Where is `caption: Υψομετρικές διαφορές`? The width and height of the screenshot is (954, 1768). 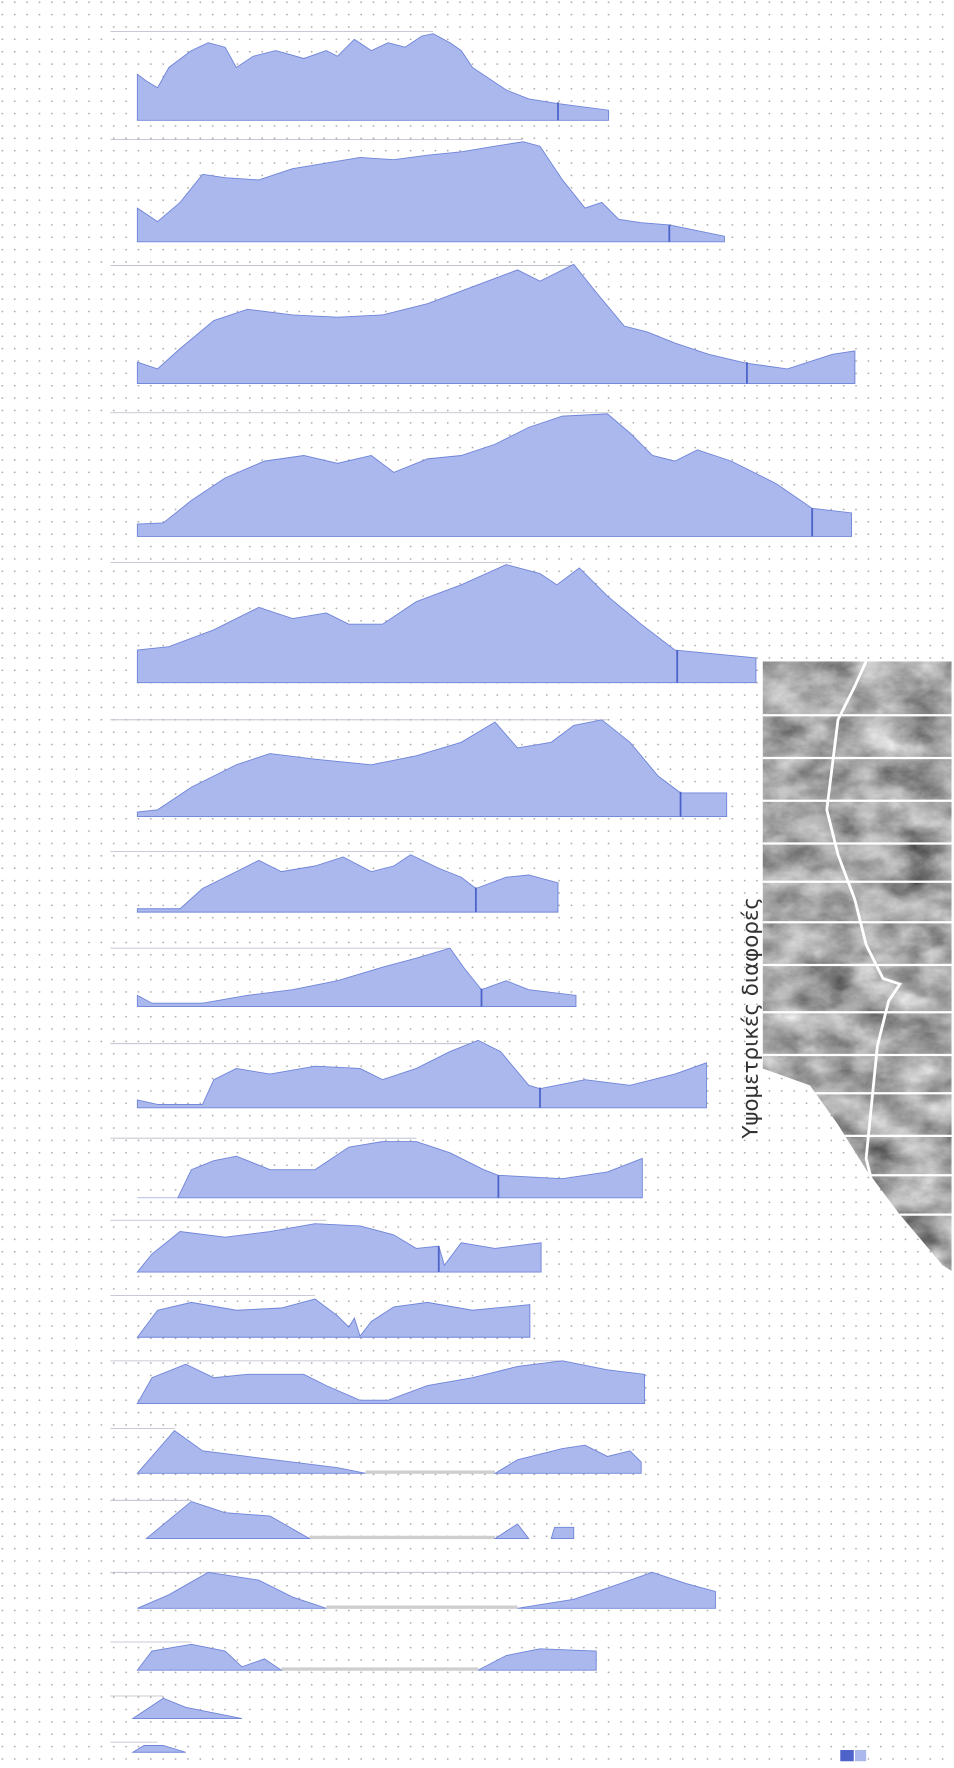
caption: Υψομετρικές διαφορές is located at coordinates (750, 1018).